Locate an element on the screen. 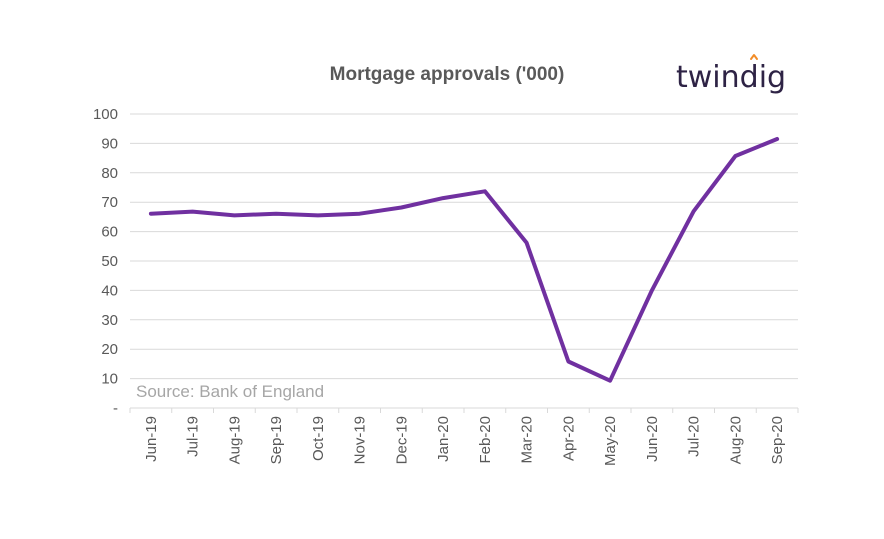  x-tick-label: Aug-20 is located at coordinates (735, 440).